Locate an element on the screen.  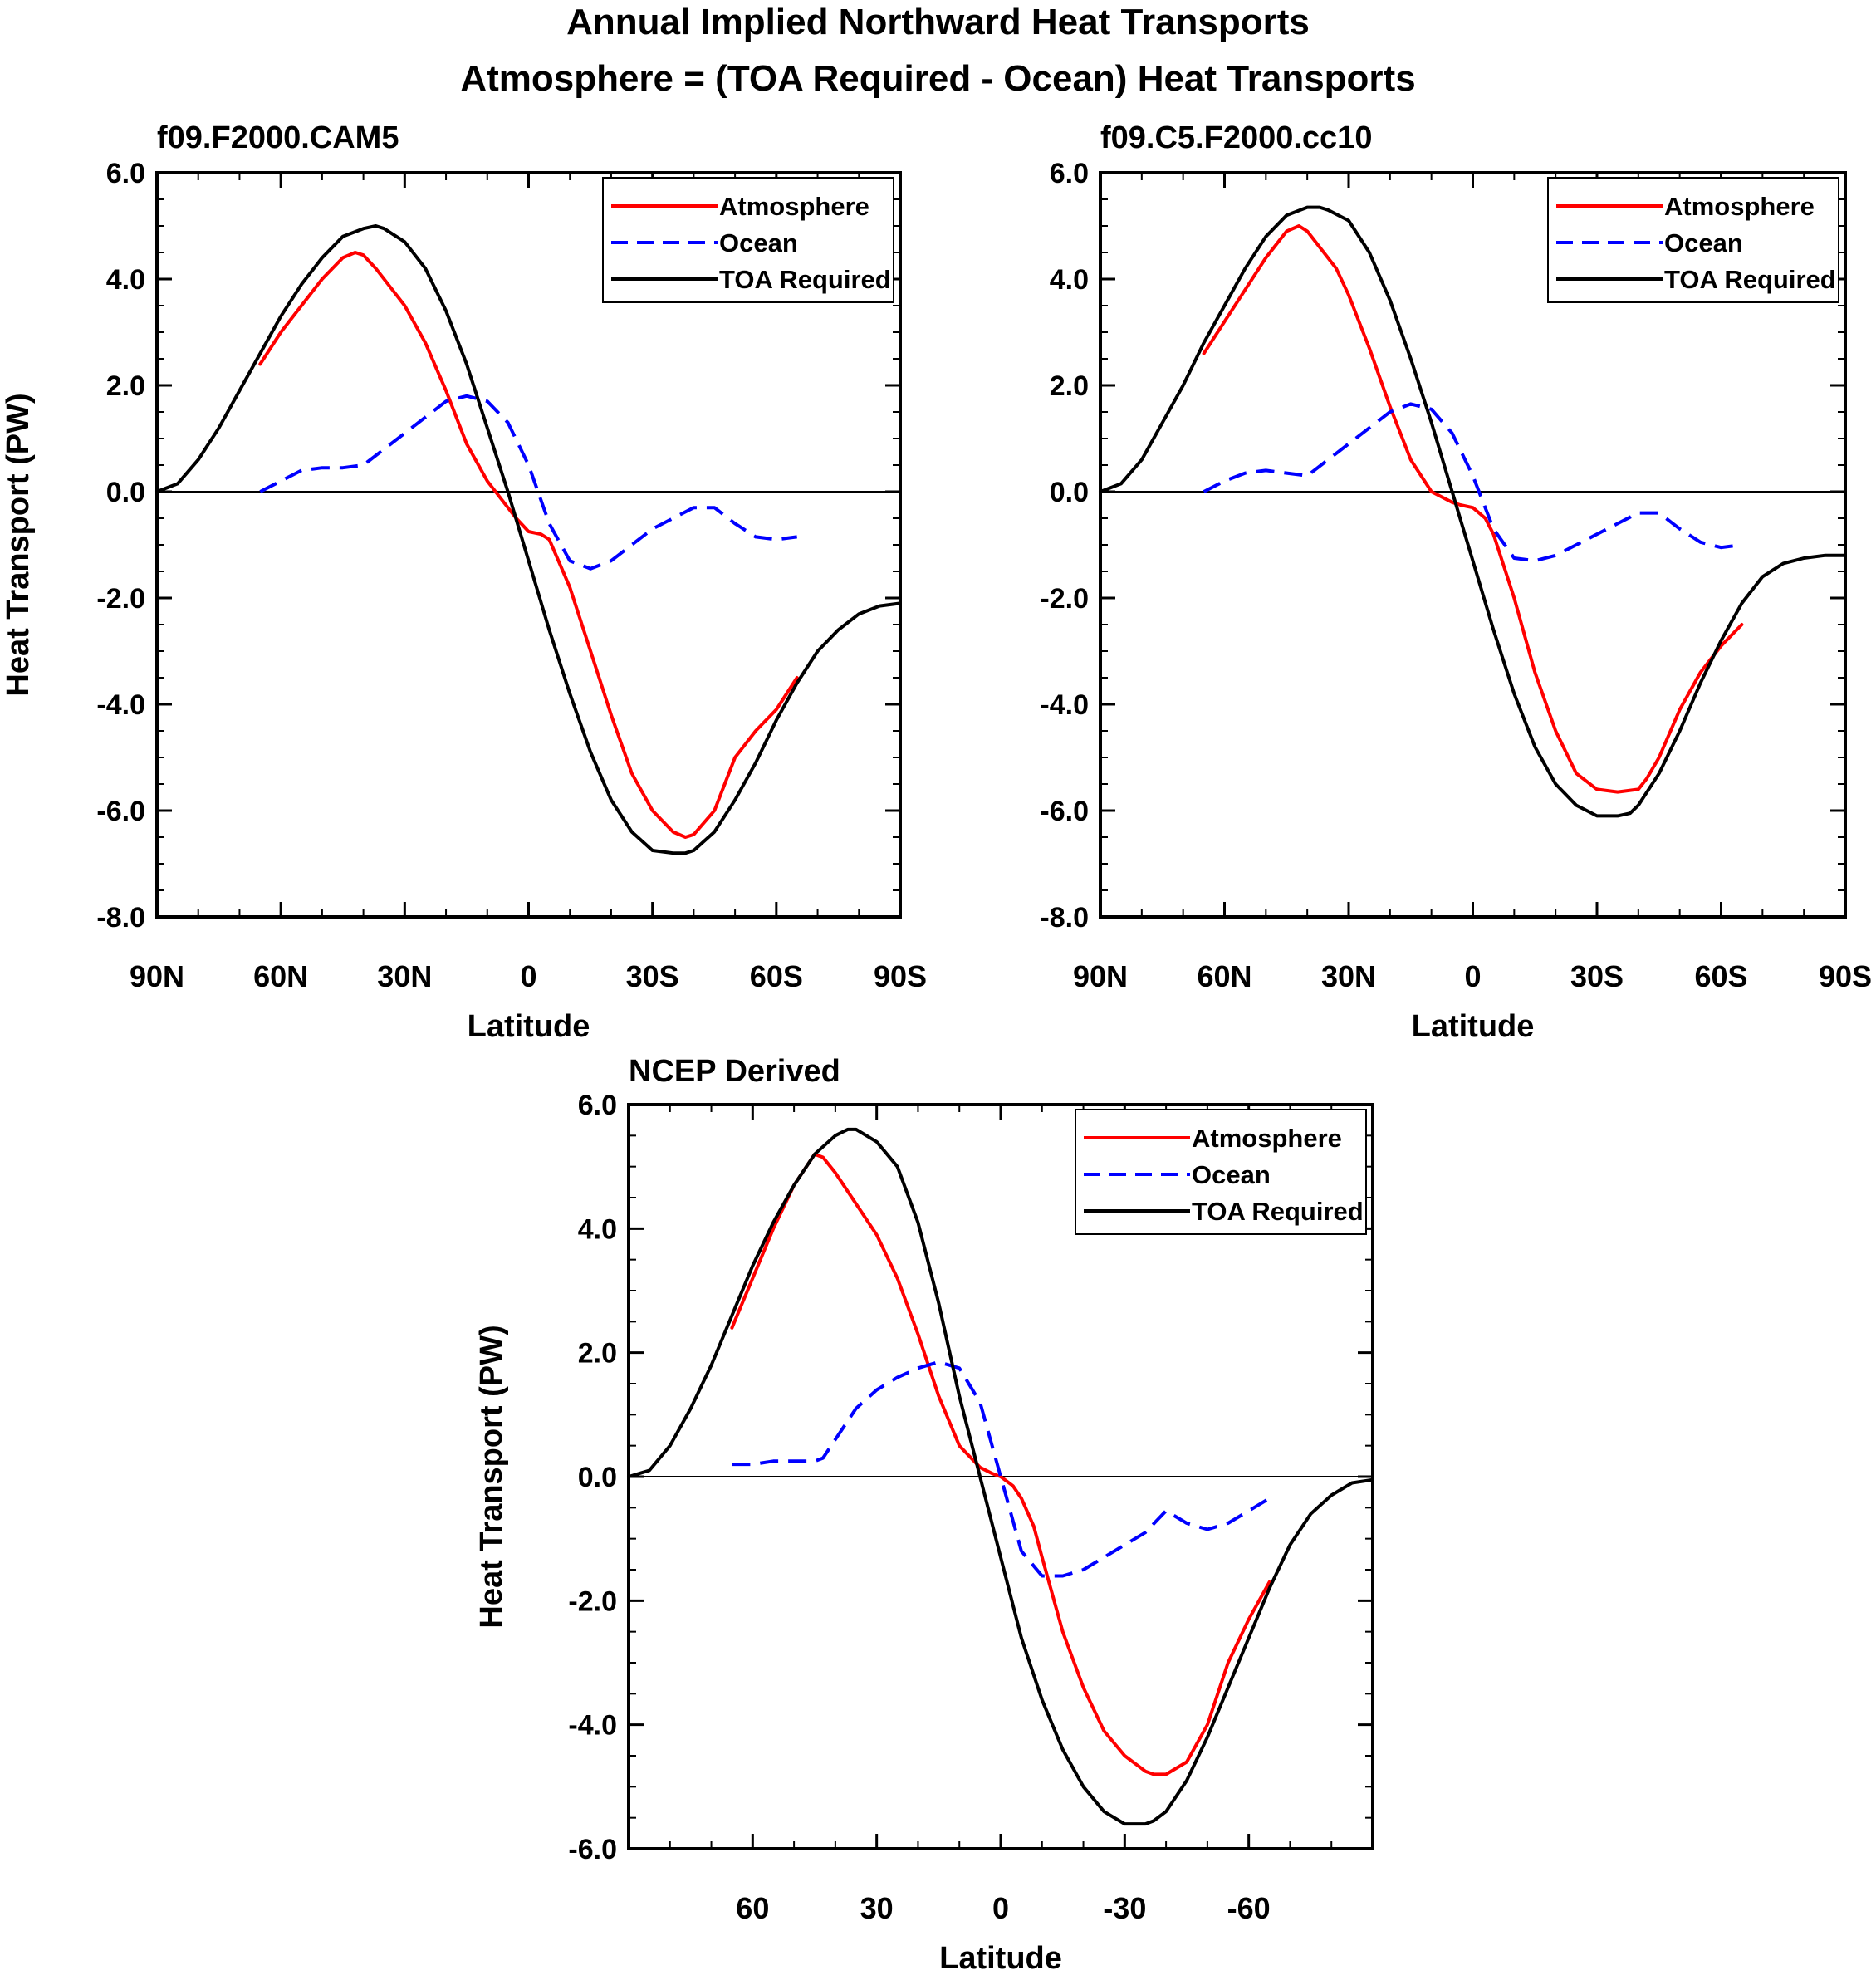
panel-title: f09.C5.F2000.cc10 is located at coordinates (1236, 137).